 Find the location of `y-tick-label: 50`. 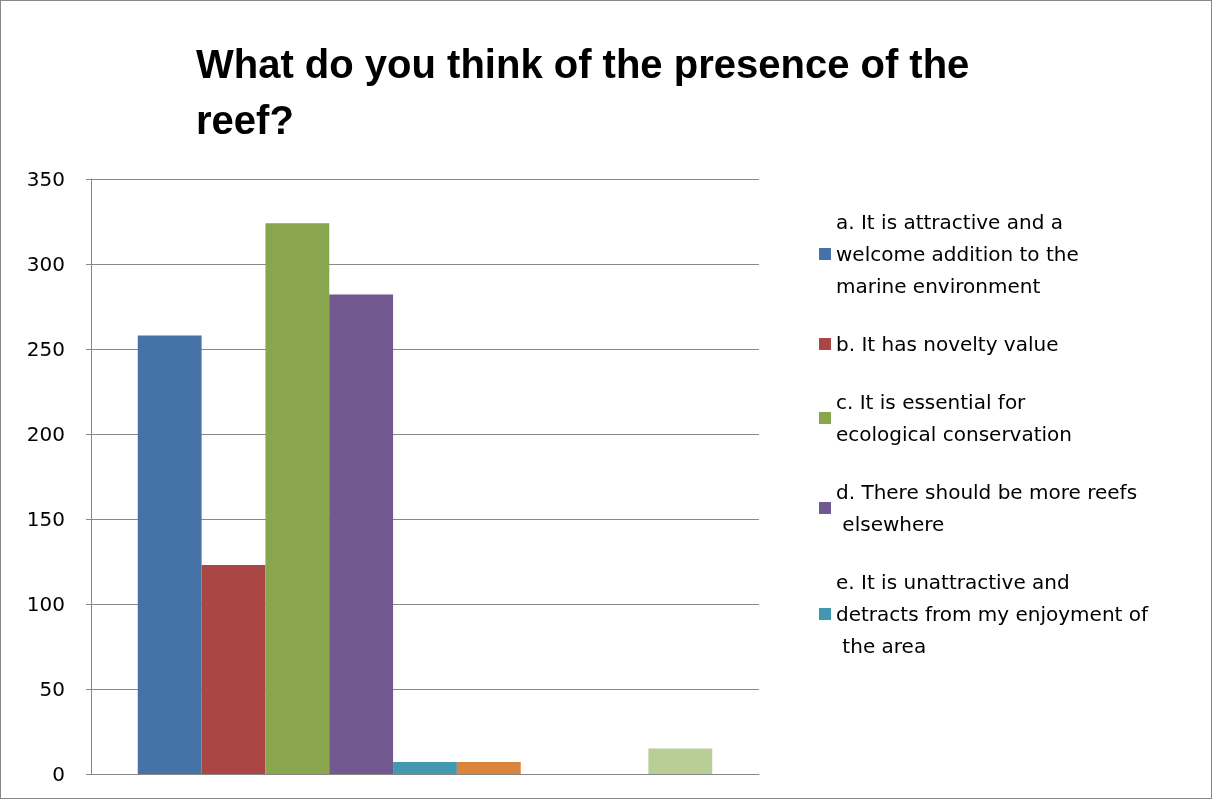

y-tick-label: 50 is located at coordinates (52, 689).